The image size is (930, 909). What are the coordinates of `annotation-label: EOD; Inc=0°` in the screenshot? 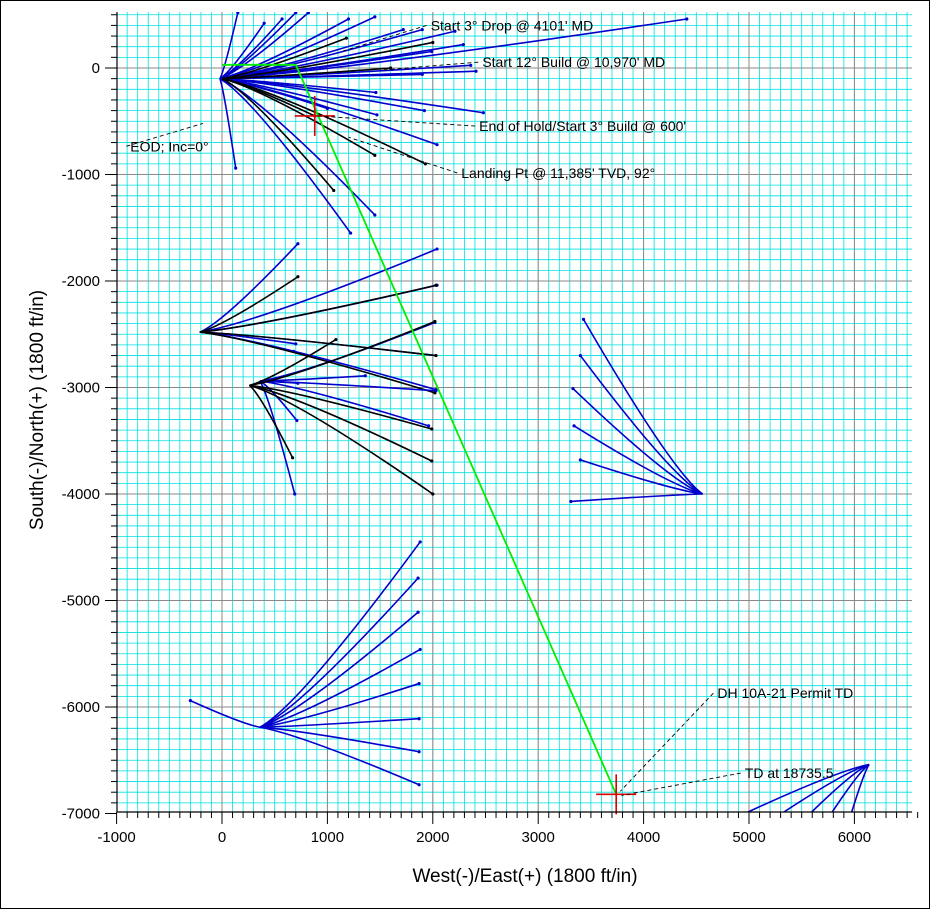 It's located at (169, 146).